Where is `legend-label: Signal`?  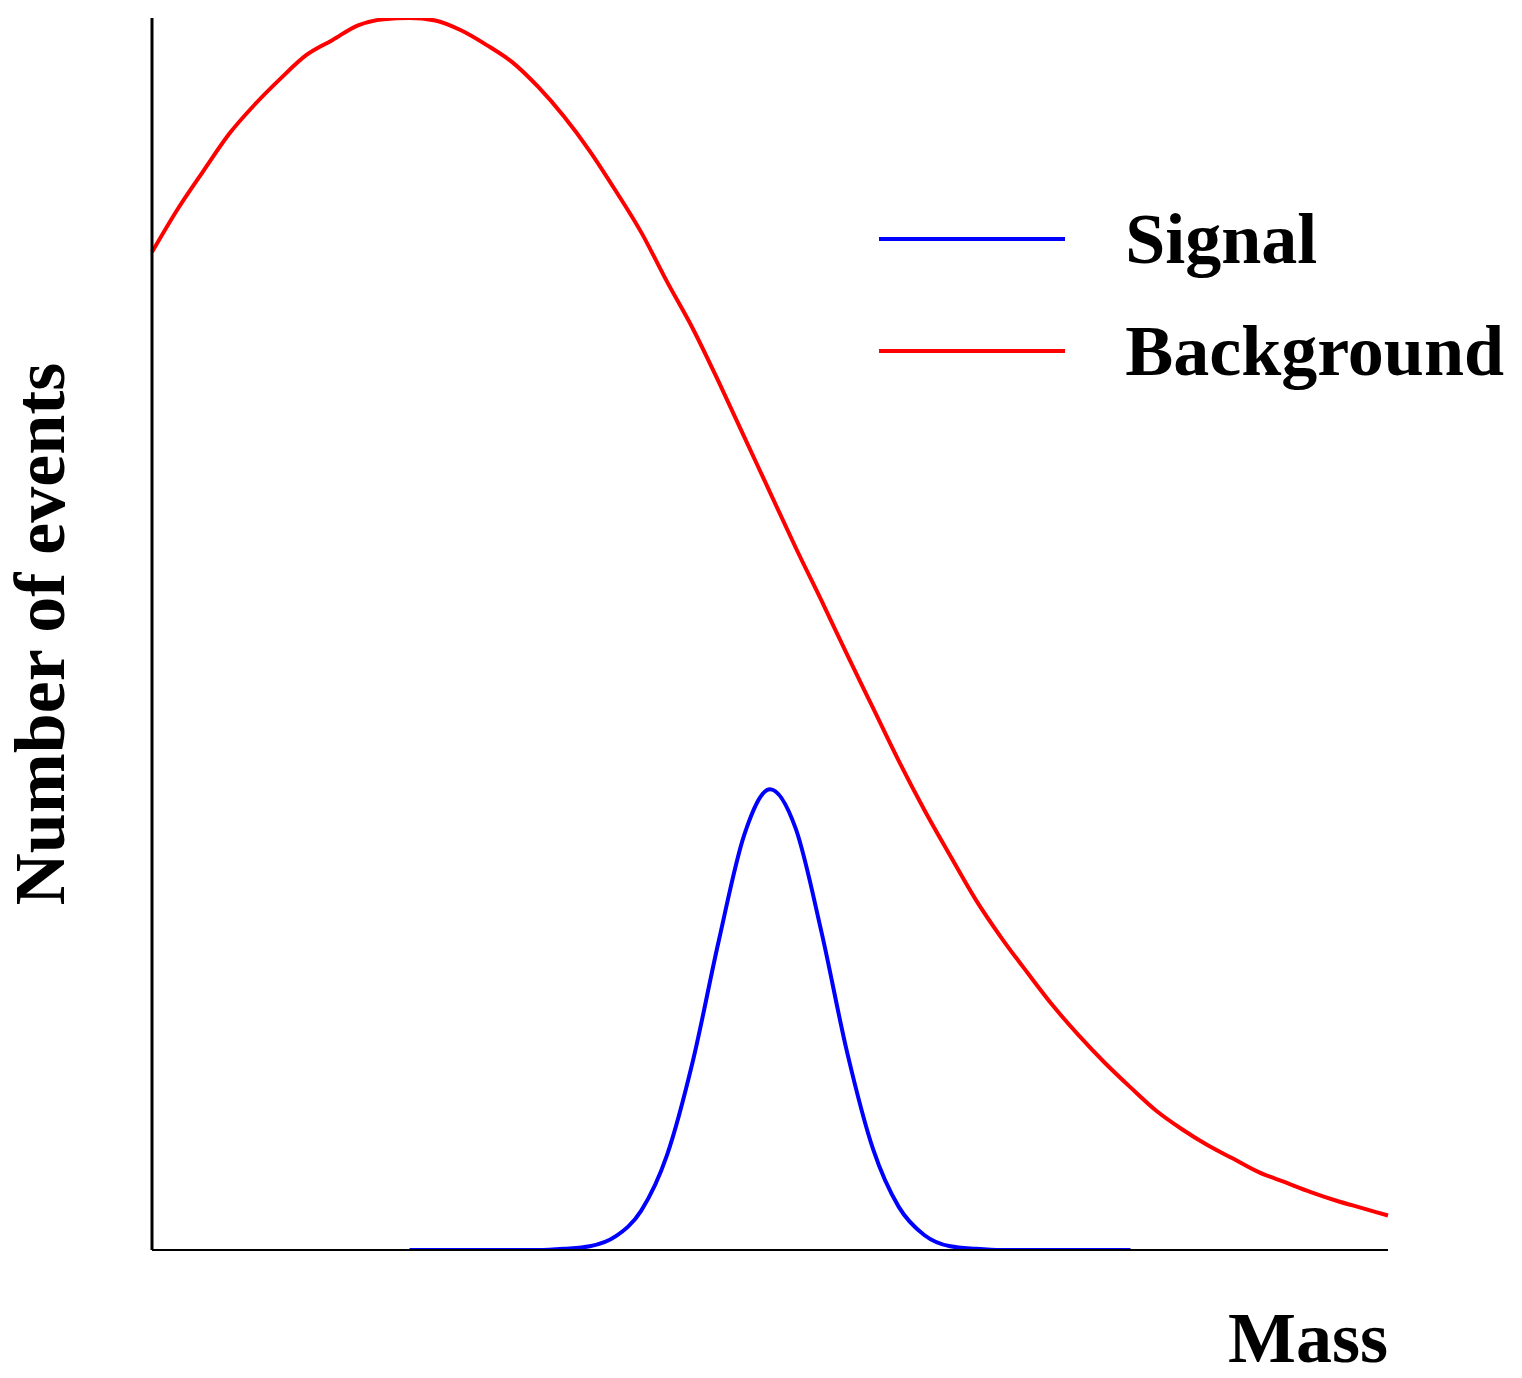 legend-label: Signal is located at coordinates (1221, 239).